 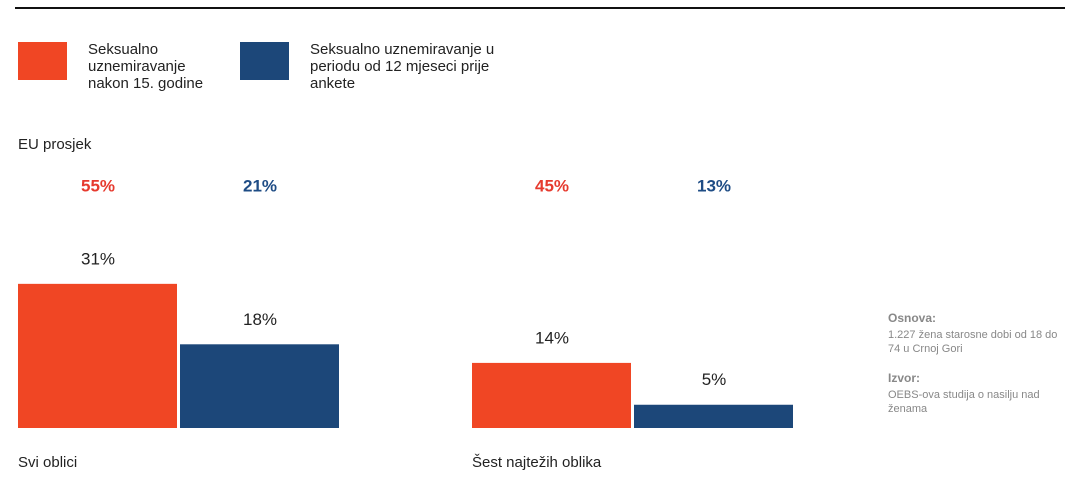 What do you see at coordinates (260, 319) in the screenshot?
I see `value-label: 18%` at bounding box center [260, 319].